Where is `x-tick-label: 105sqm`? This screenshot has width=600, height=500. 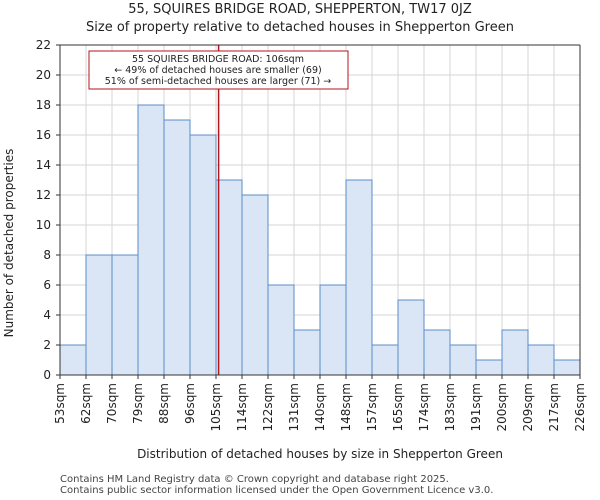 x-tick-label: 105sqm is located at coordinates (216, 407).